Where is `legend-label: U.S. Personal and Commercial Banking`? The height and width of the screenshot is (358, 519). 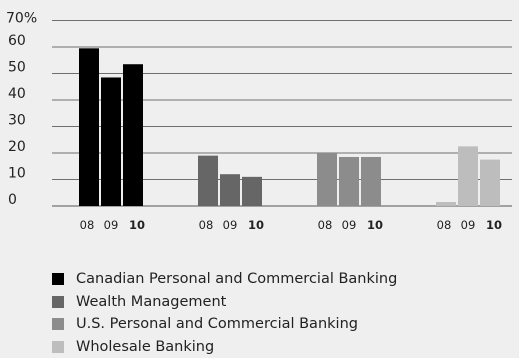 legend-label: U.S. Personal and Commercial Banking is located at coordinates (217, 324).